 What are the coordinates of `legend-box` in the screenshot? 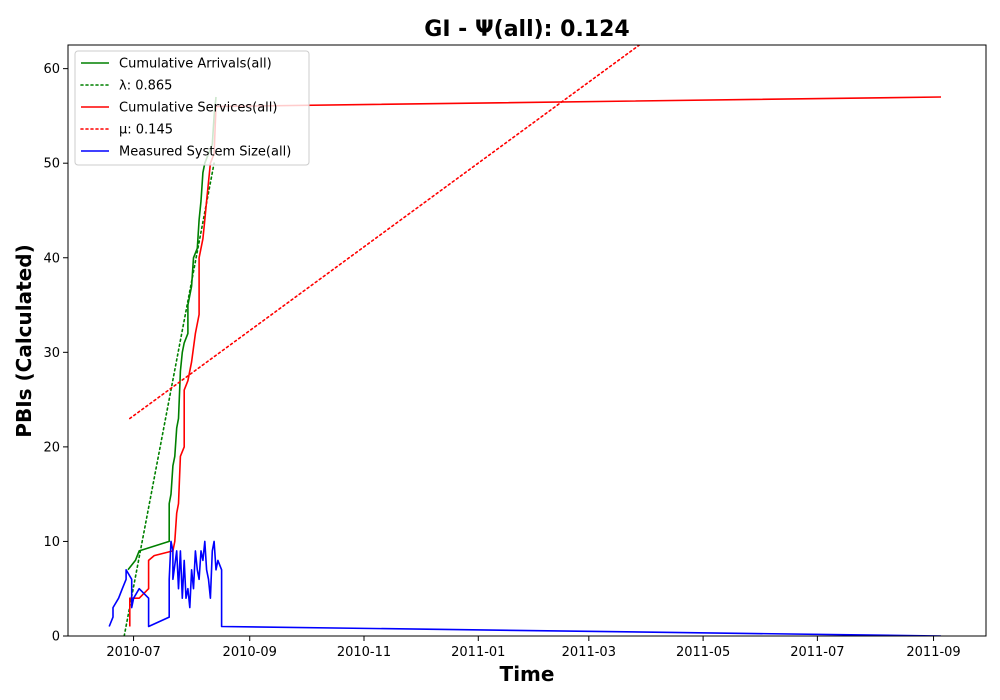 It's located at (192, 108).